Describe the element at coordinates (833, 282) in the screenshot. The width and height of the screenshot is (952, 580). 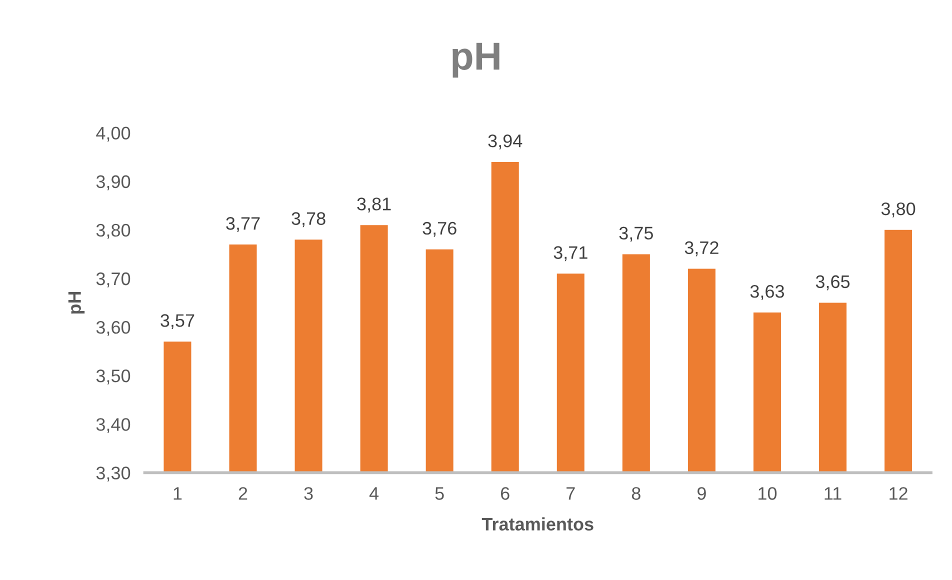
I see `data-label: 3,65` at that location.